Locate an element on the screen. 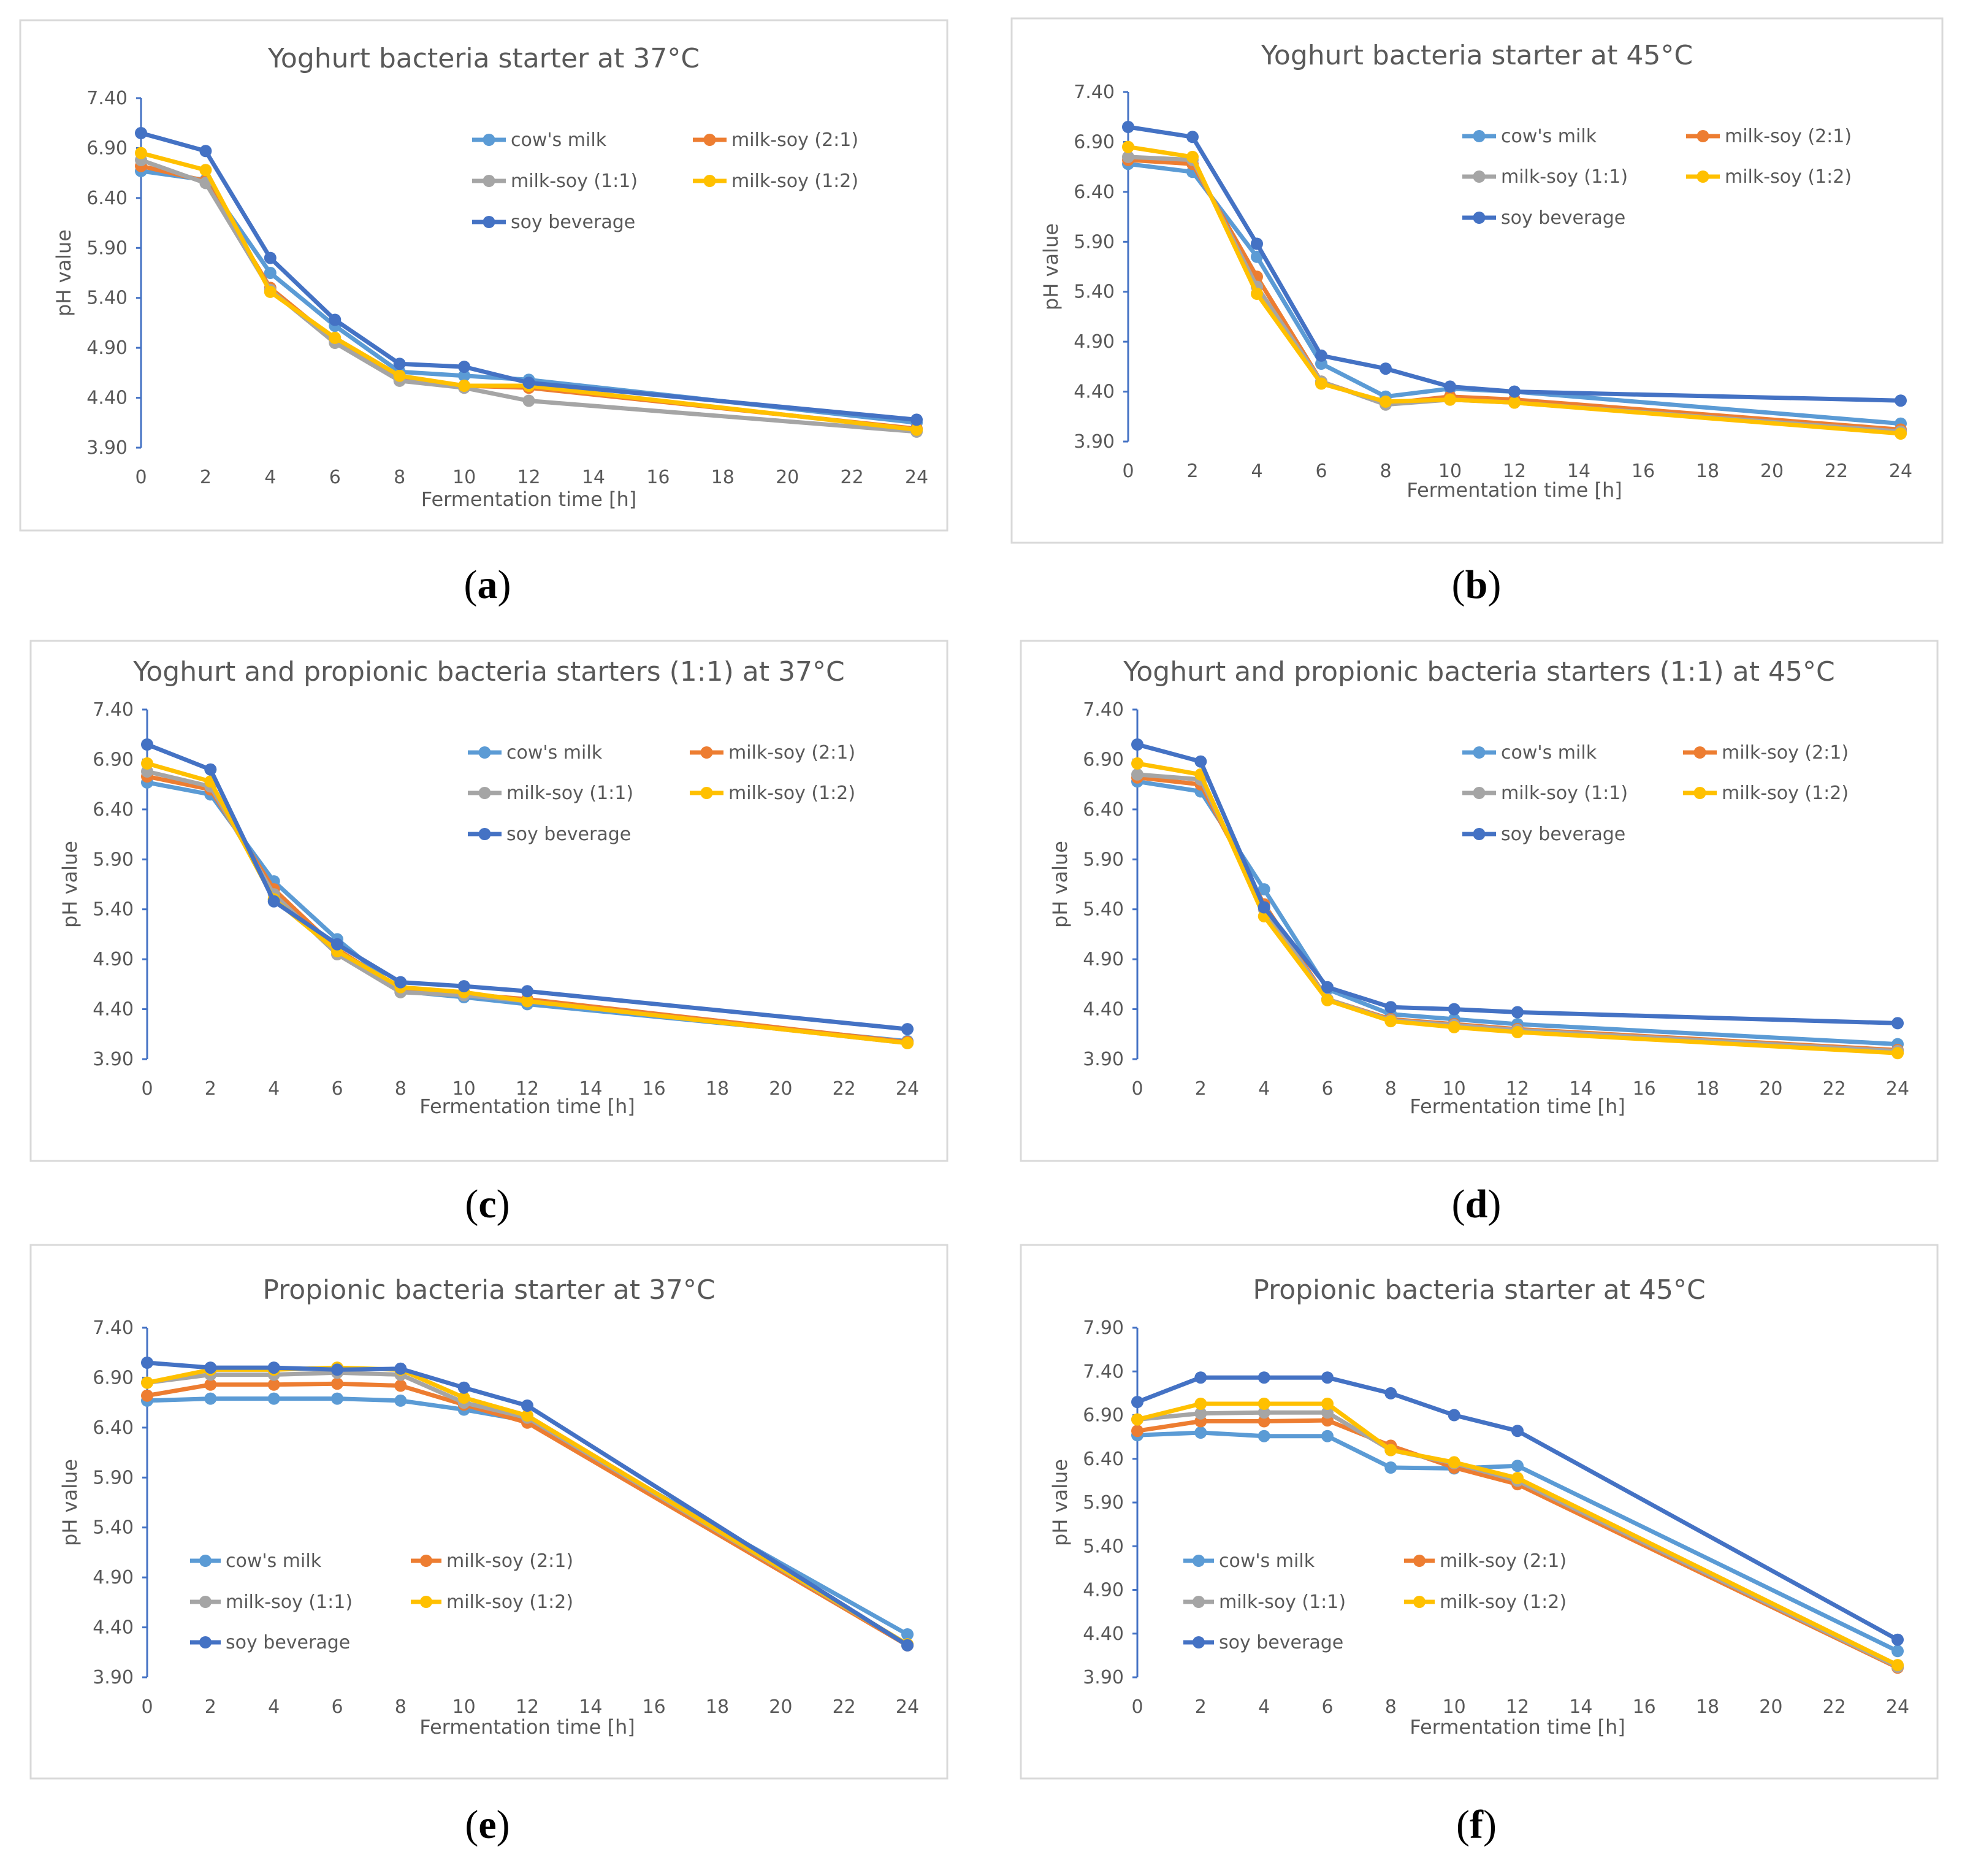  y-tick-label: 5.40 is located at coordinates (113, 910).